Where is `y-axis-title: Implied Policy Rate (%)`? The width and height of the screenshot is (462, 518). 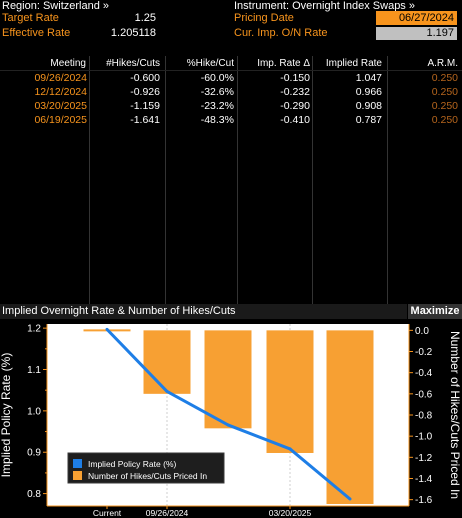
y-axis-title: Implied Policy Rate (%) is located at coordinates (6, 415).